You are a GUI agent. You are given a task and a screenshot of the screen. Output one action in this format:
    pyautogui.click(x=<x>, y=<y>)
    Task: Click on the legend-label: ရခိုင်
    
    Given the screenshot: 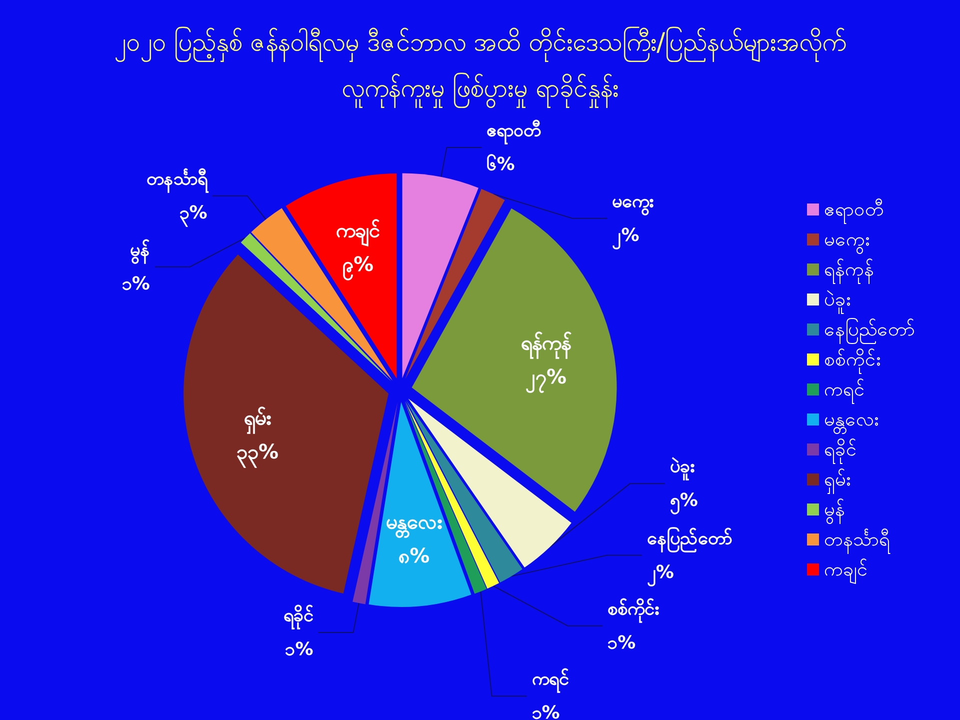 What is the action you would take?
    pyautogui.click(x=840, y=451)
    